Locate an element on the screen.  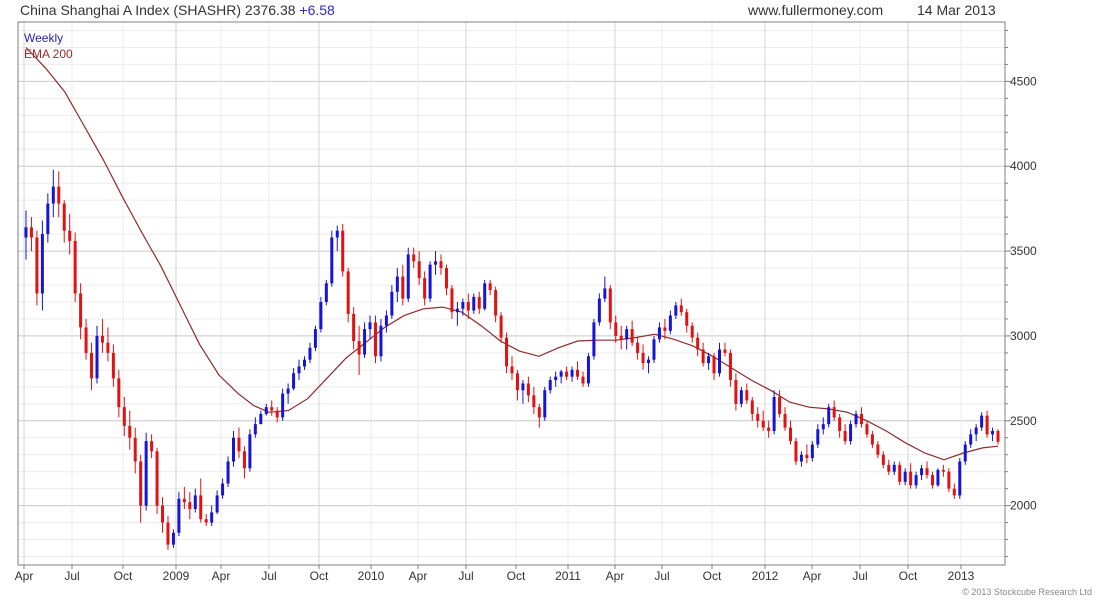
copyright: © 2013 Stockcube Research Ltd is located at coordinates (1027, 592).